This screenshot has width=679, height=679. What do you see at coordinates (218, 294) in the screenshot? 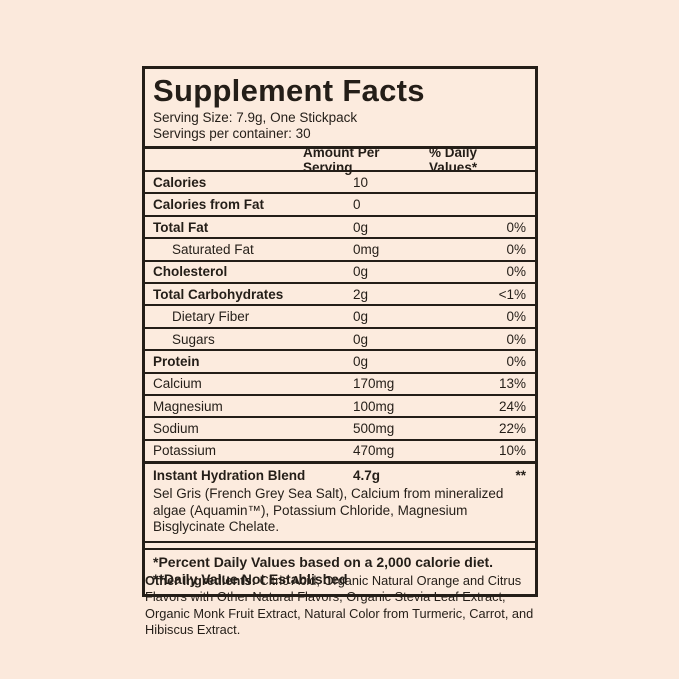
I see `row-name: Total Carbohydrates` at bounding box center [218, 294].